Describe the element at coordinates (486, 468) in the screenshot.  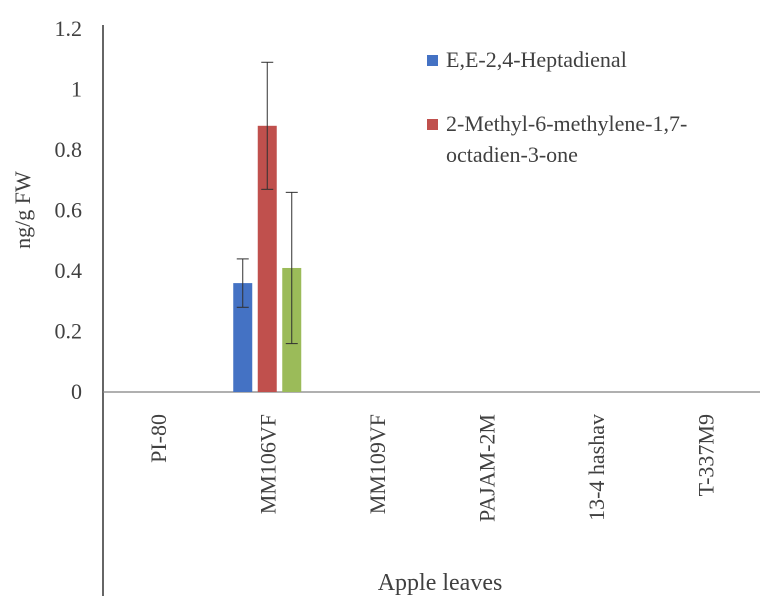
I see `x-tick-label: PAJAM-2M` at that location.